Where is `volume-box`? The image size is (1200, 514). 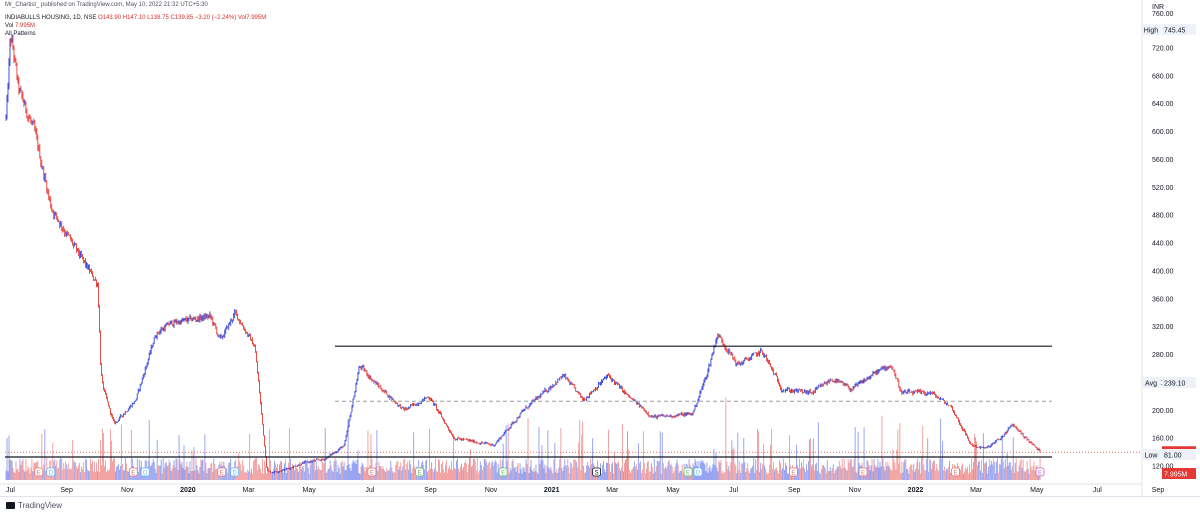
volume-box is located at coordinates (1179, 473).